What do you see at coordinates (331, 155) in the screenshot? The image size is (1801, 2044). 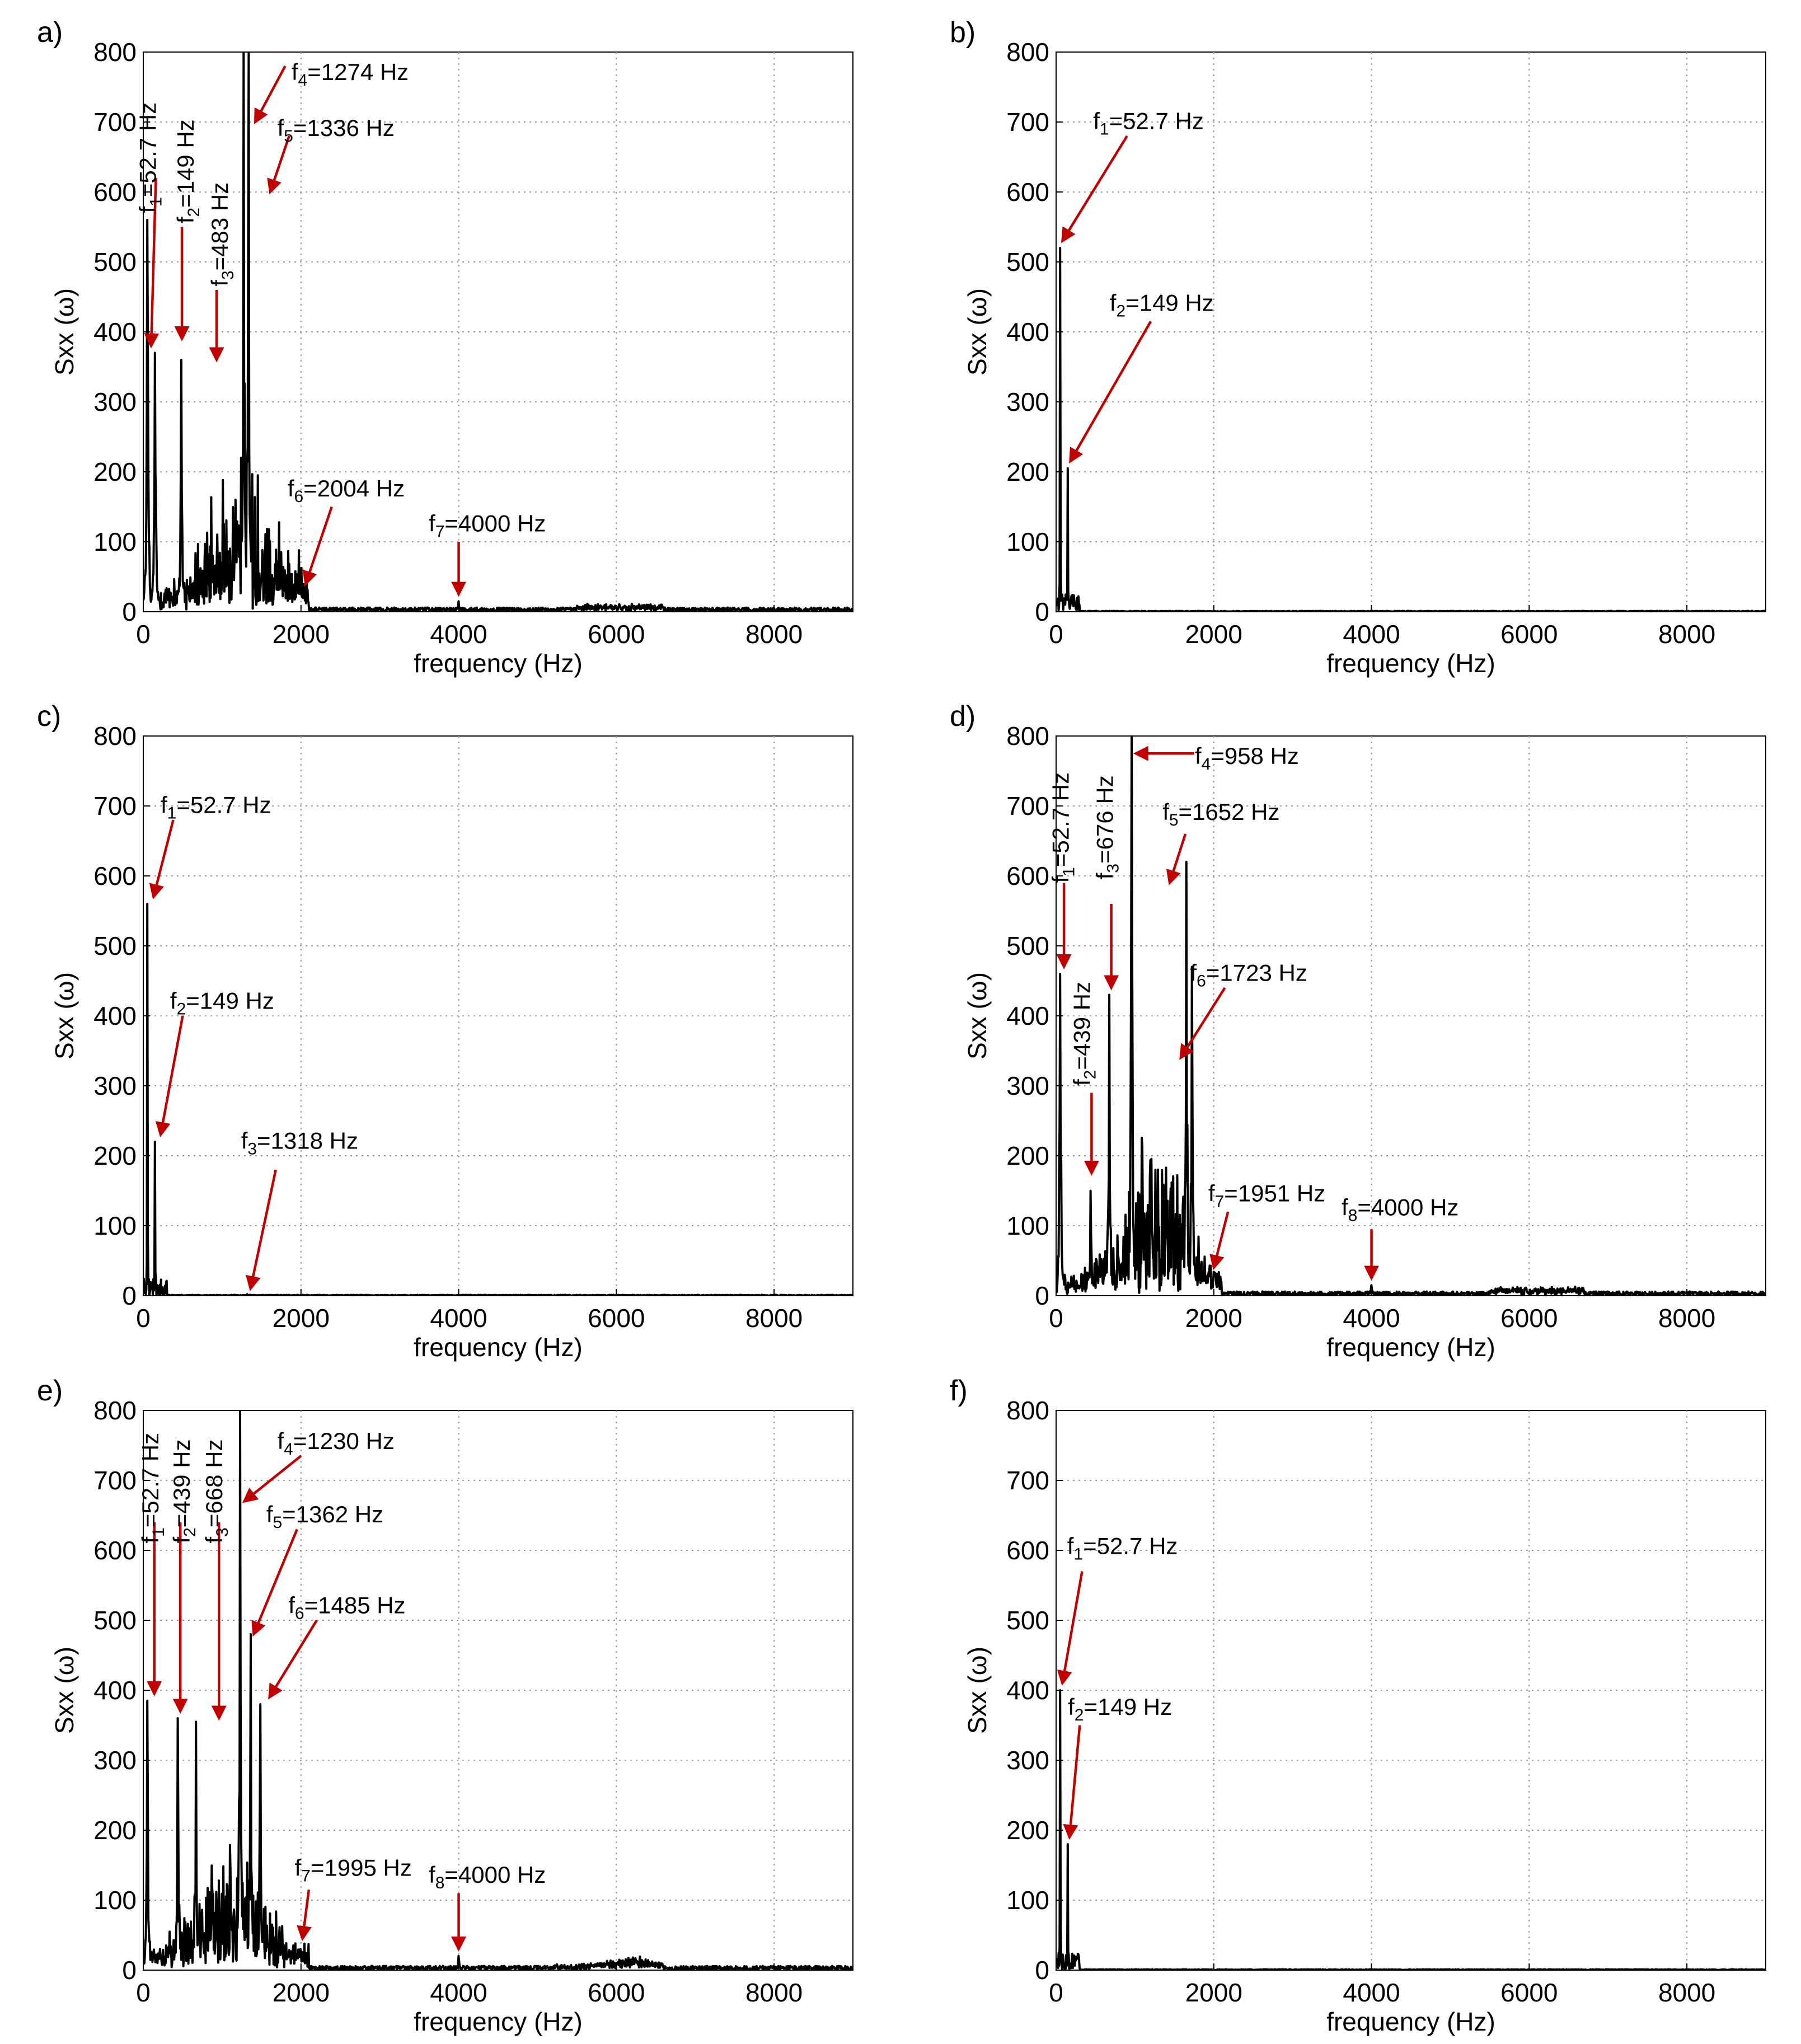 I see `annotation-f5: f5=1336 Hz` at bounding box center [331, 155].